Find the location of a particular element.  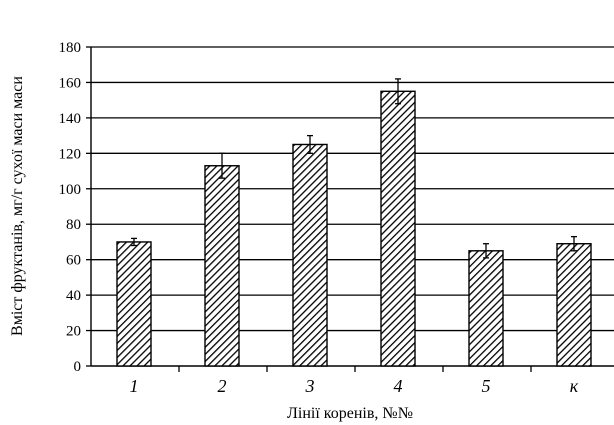

y-tick-label: 80 is located at coordinates (73, 225).